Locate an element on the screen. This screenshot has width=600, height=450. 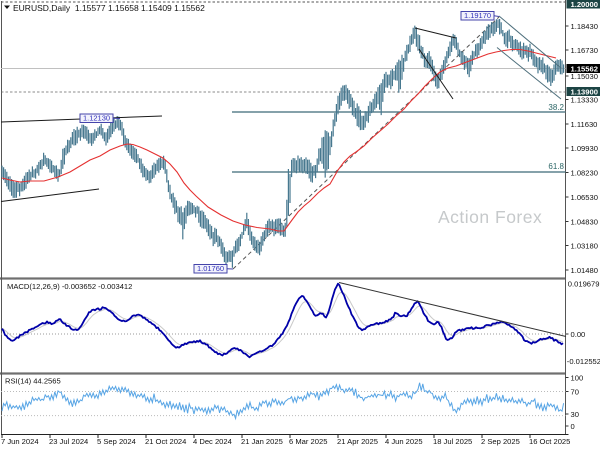
svg-text: 1.03180 is located at coordinates (584, 245).